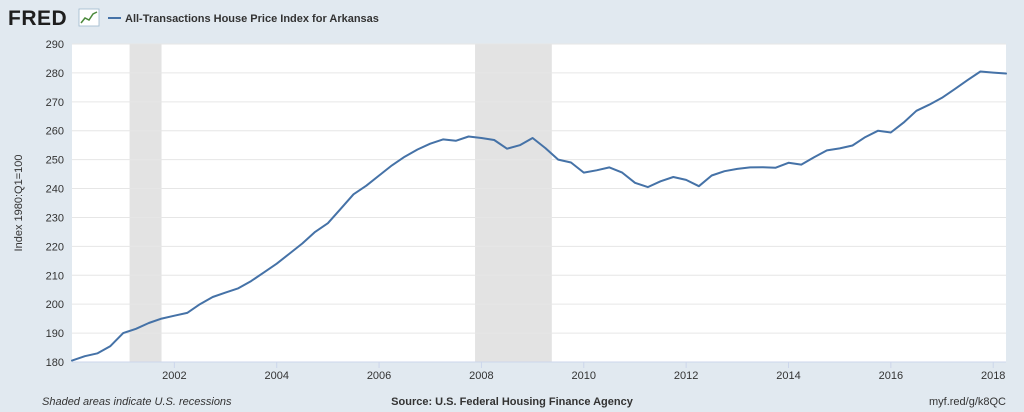  What do you see at coordinates (379, 376) in the screenshot?
I see `x-tick-label-2006: 2006` at bounding box center [379, 376].